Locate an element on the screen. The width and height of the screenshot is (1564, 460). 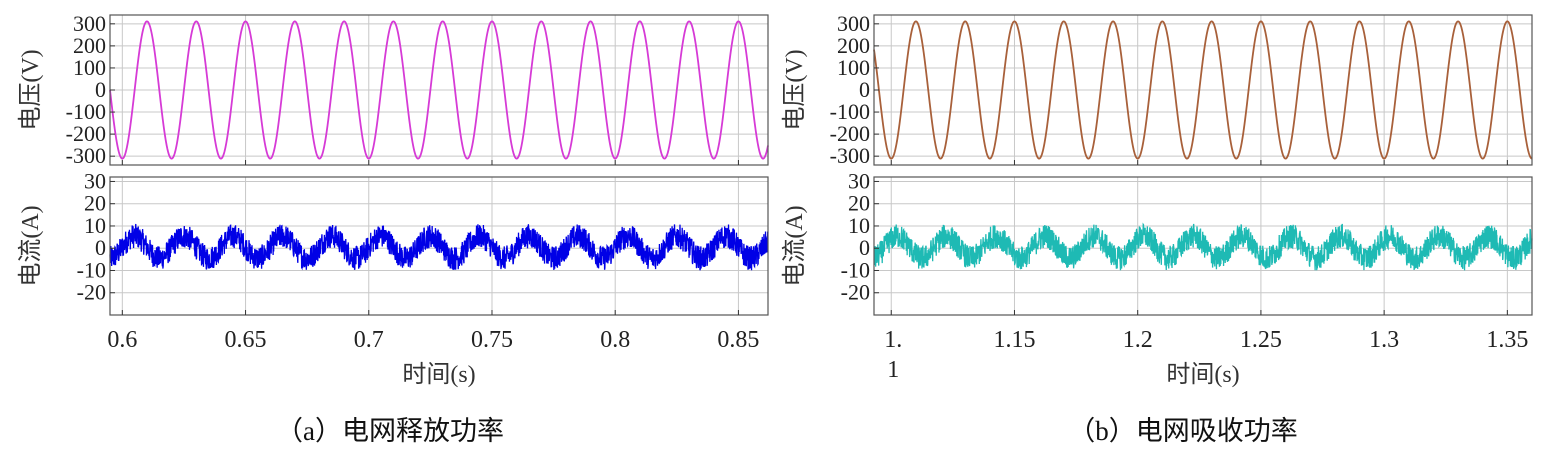
x-tick-label: 0.6 is located at coordinates (122, 340).